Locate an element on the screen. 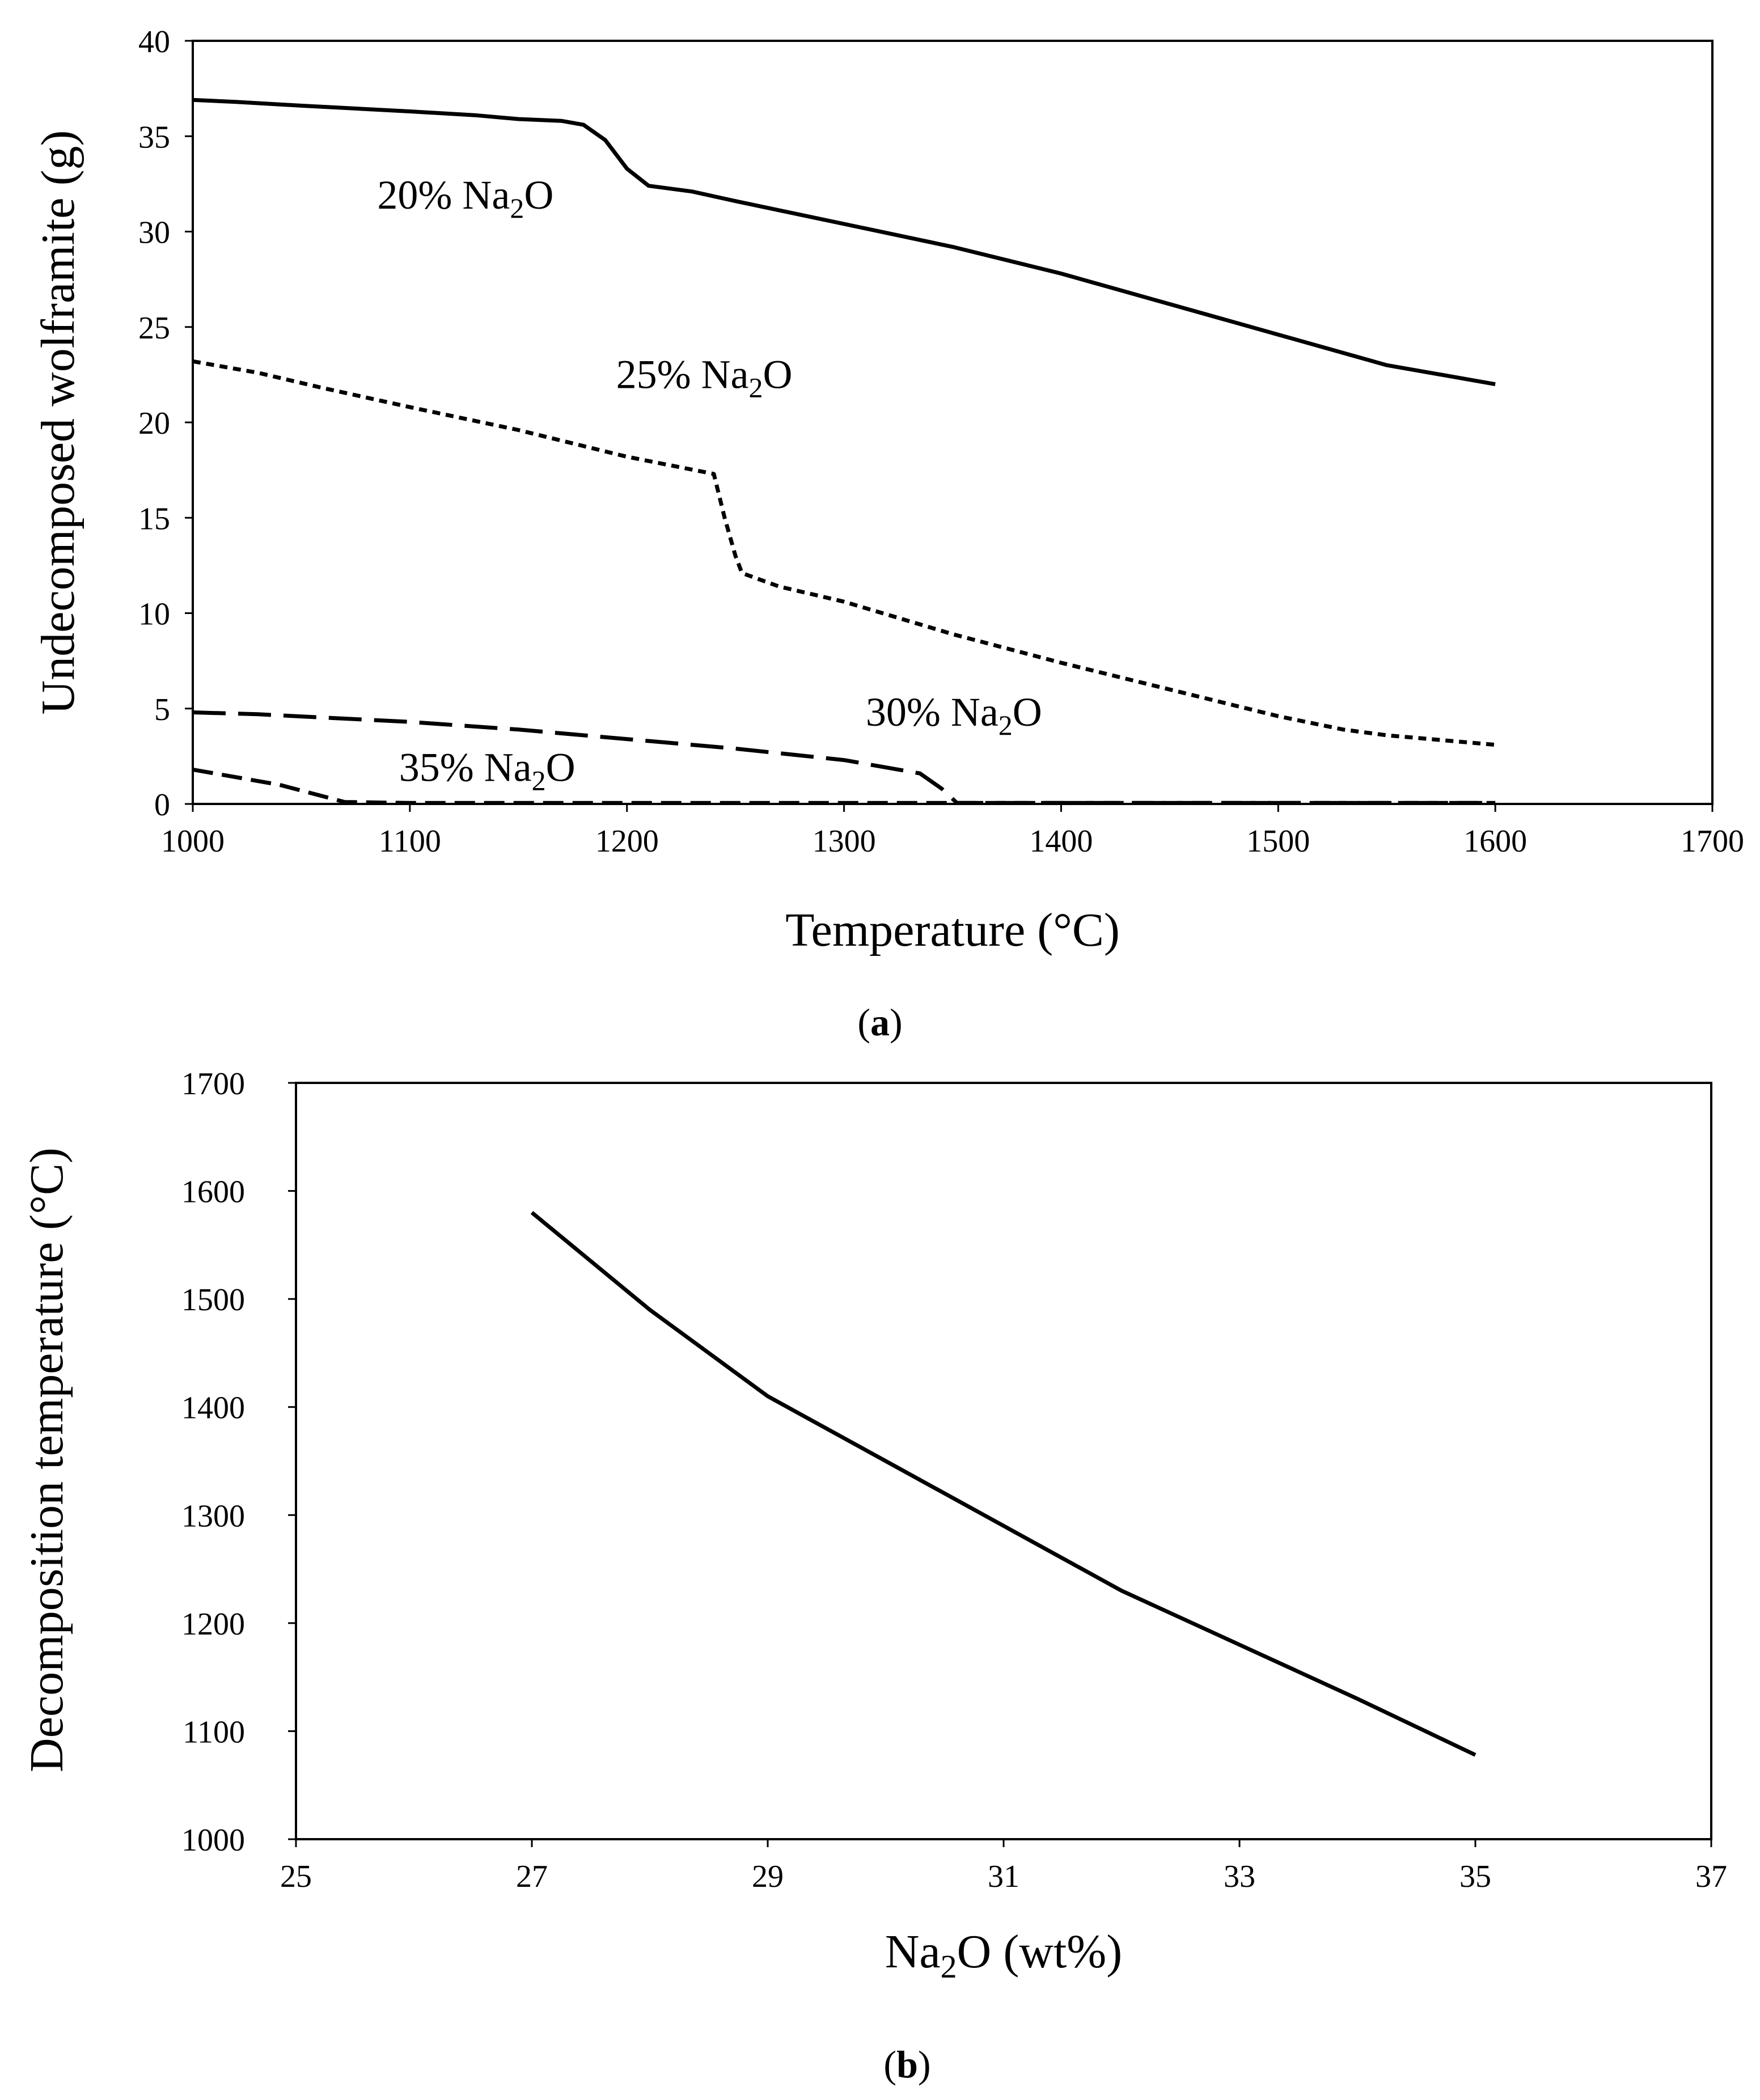 This screenshot has width=1760, height=2100. chart-b-y-tick-label: 1700 is located at coordinates (213, 1084).